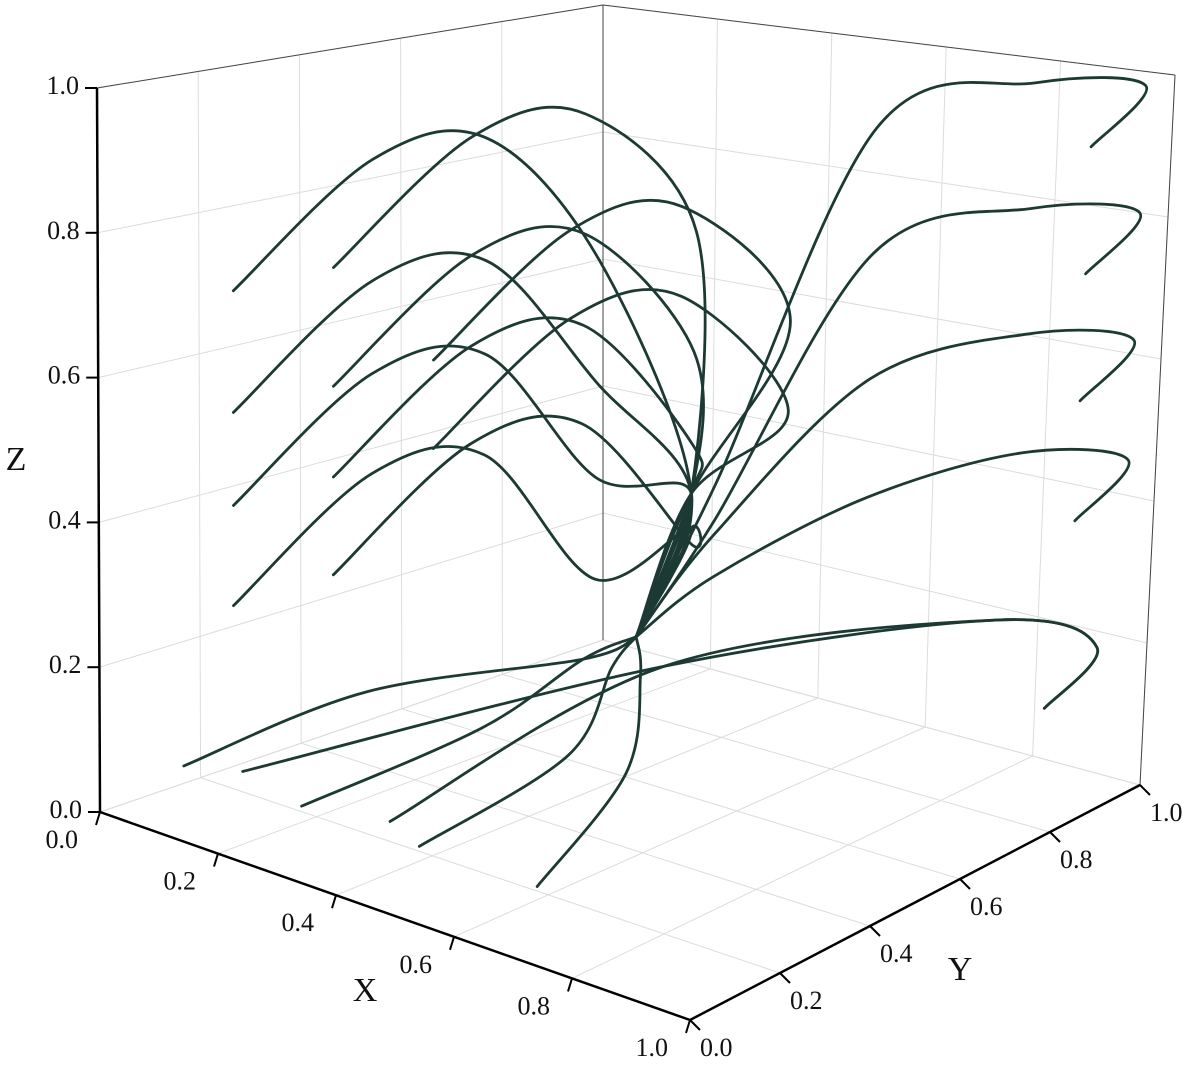 The image size is (1182, 1069). Describe the element at coordinates (365, 990) in the screenshot. I see `x-axis-title: X` at that location.